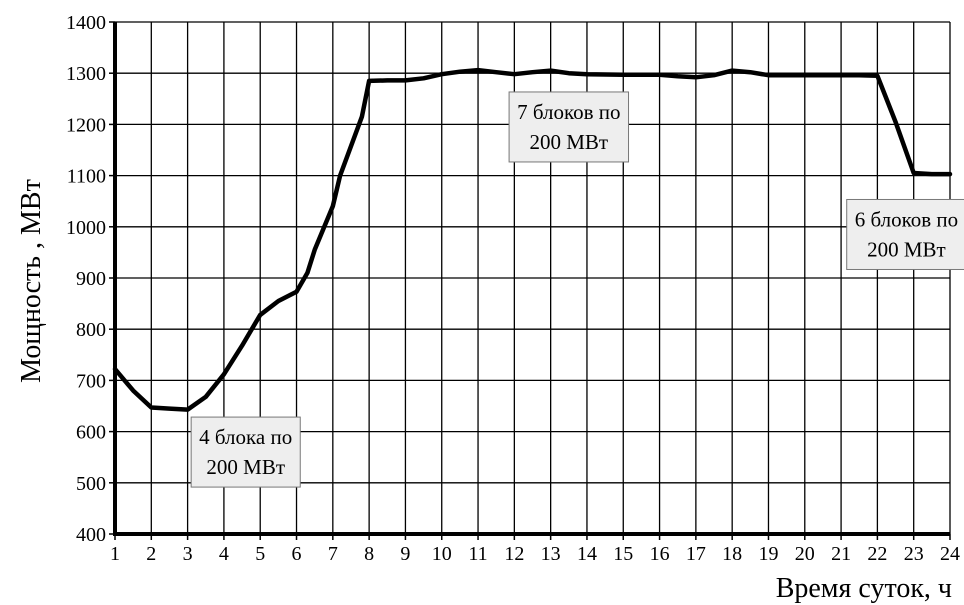 Image resolution: width=964 pixels, height=605 pixels. What do you see at coordinates (369, 554) in the screenshot?
I see `x-tick-label: 8` at bounding box center [369, 554].